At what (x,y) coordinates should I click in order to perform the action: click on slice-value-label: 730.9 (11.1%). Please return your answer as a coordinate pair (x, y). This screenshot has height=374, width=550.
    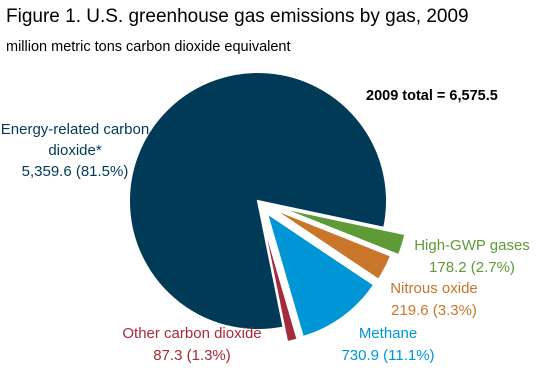
    Looking at the image, I should click on (388, 355).